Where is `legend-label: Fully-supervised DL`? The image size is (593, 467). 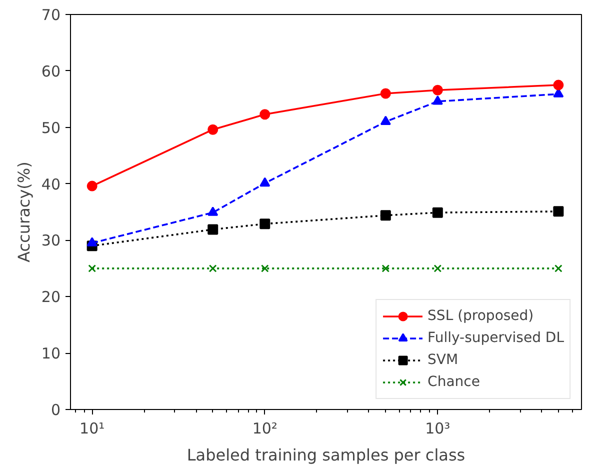
legend-label: Fully-supervised DL is located at coordinates (496, 338).